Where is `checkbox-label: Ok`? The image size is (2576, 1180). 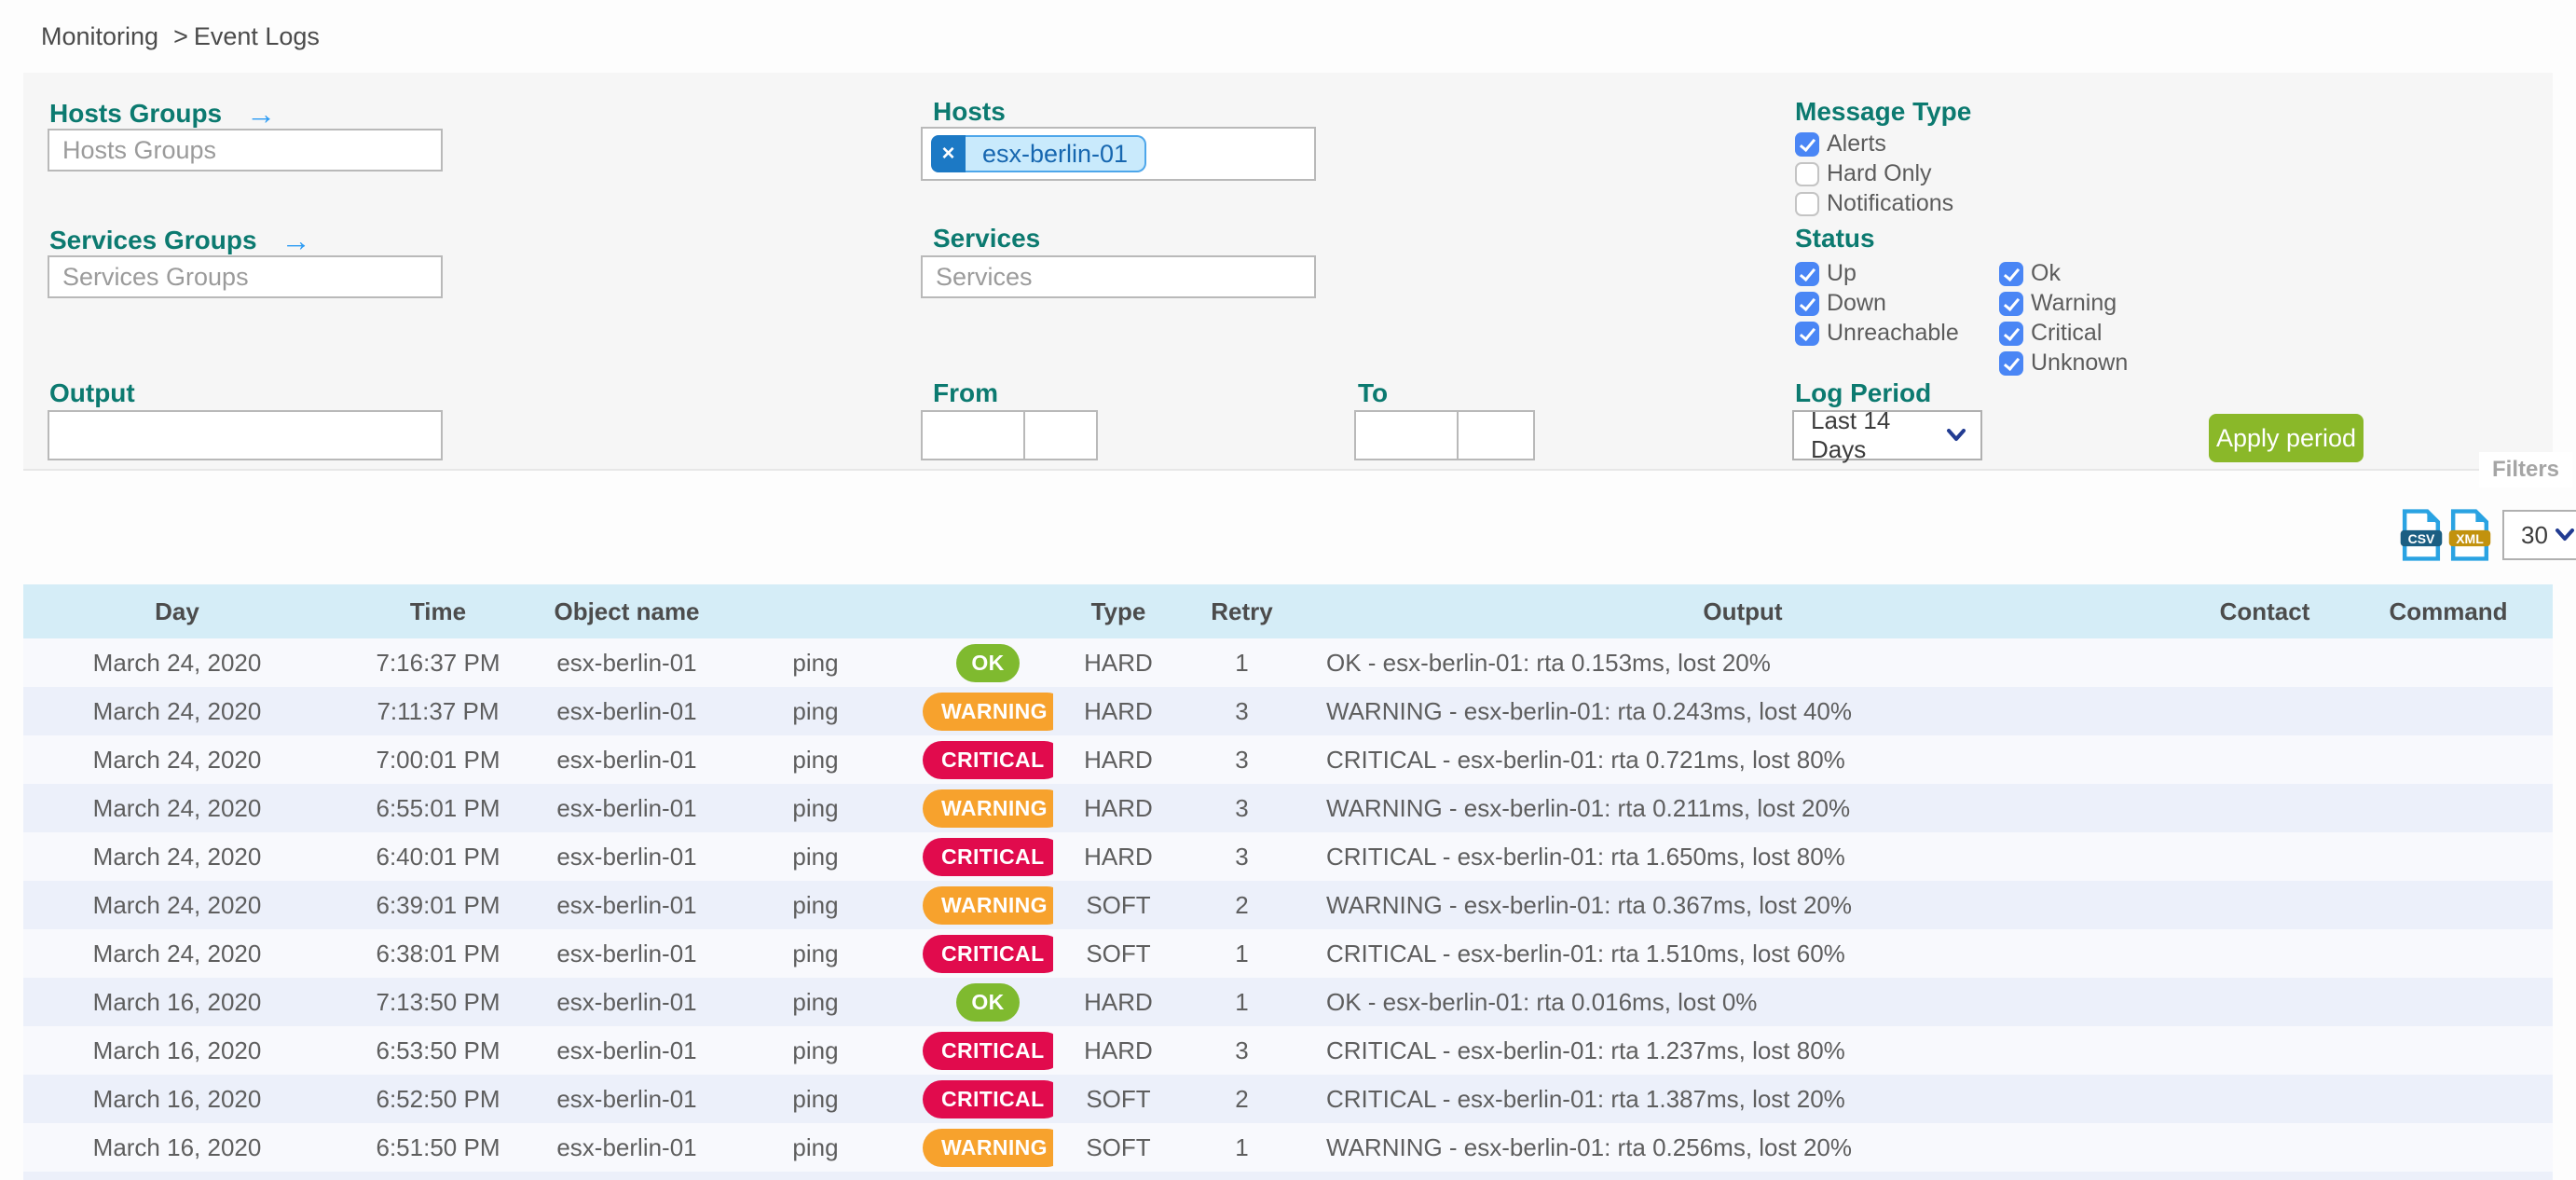
checkbox-label: Ok is located at coordinates (2046, 273).